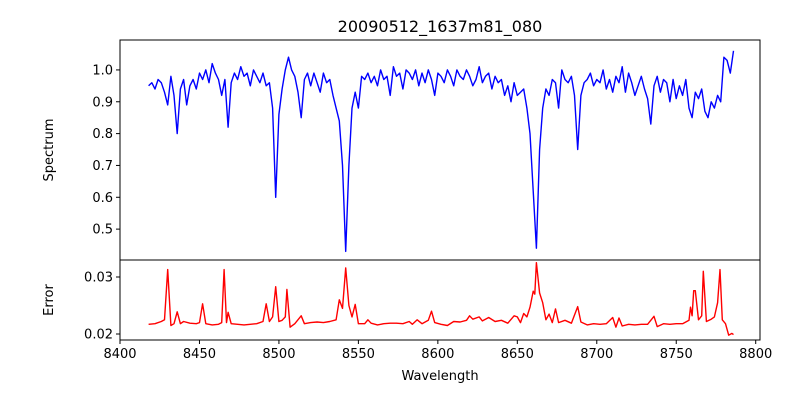 Image resolution: width=800 pixels, height=404 pixels. What do you see at coordinates (278, 354) in the screenshot?
I see `x-tick-label: 8500` at bounding box center [278, 354].